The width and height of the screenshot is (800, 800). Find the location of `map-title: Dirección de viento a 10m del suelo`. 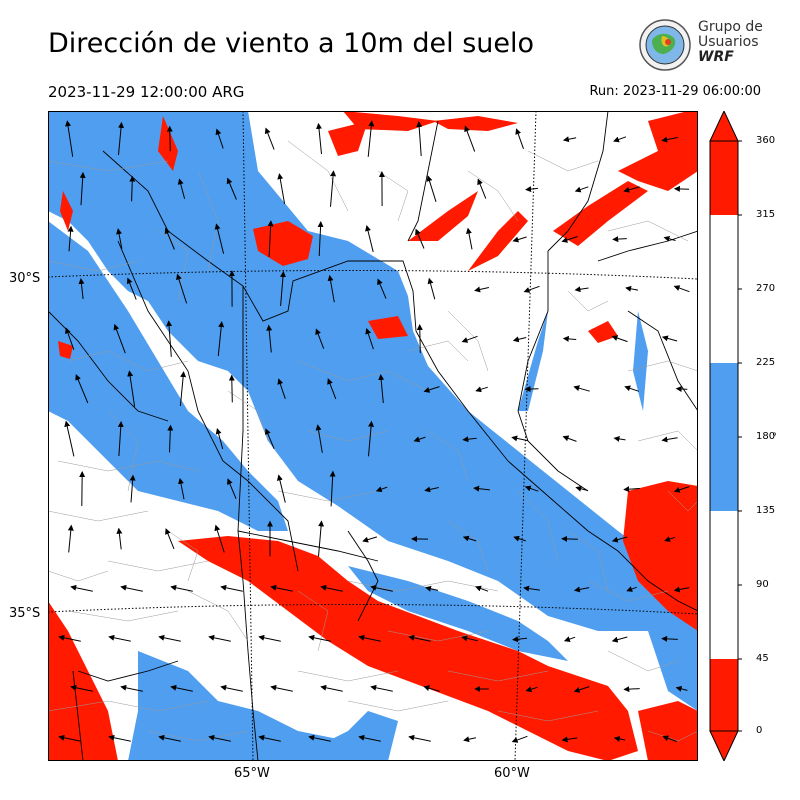

map-title: Dirección de viento a 10m del suelo is located at coordinates (291, 43).